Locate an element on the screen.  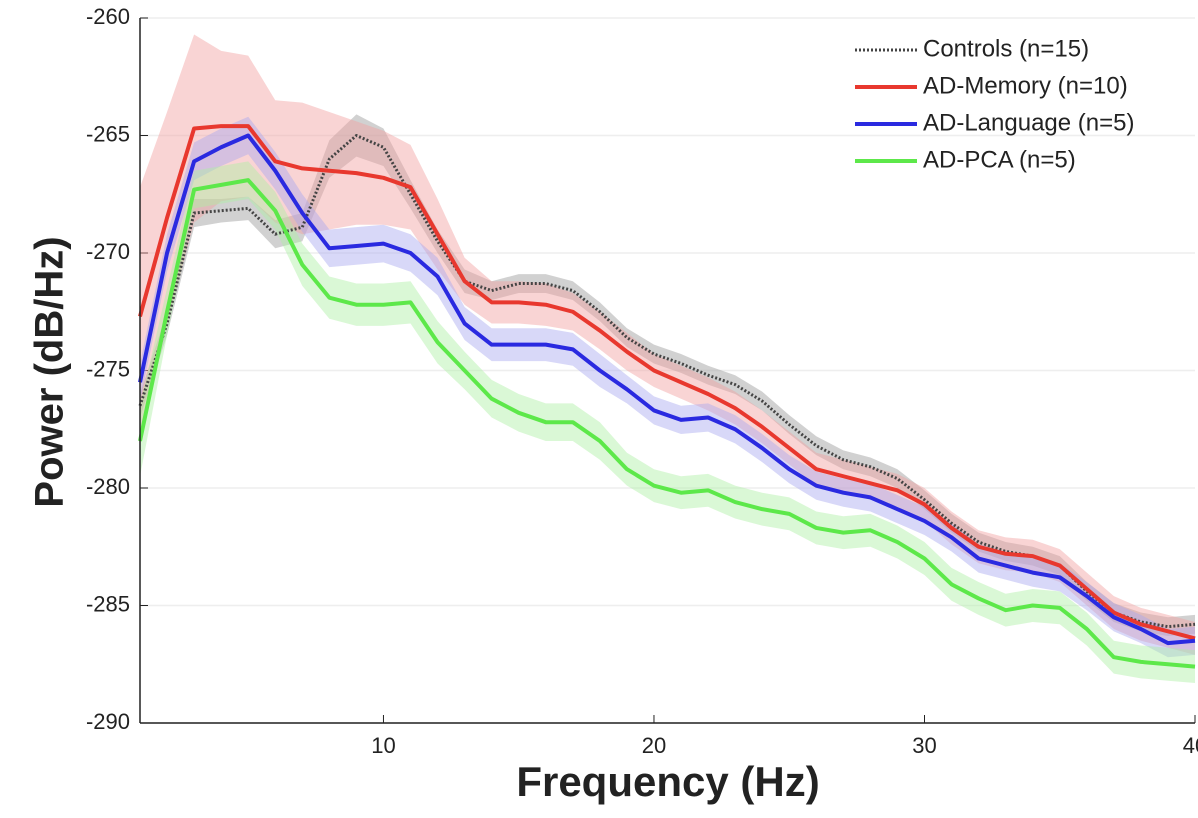
x-tick-label: 30 is located at coordinates (924, 745).